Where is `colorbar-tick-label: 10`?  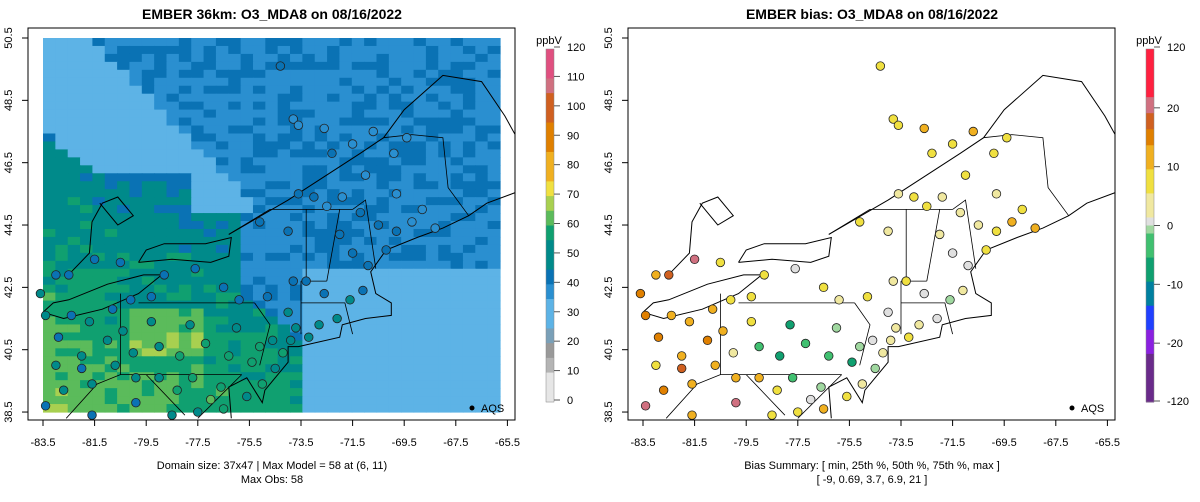 colorbar-tick-label: 10 is located at coordinates (573, 372).